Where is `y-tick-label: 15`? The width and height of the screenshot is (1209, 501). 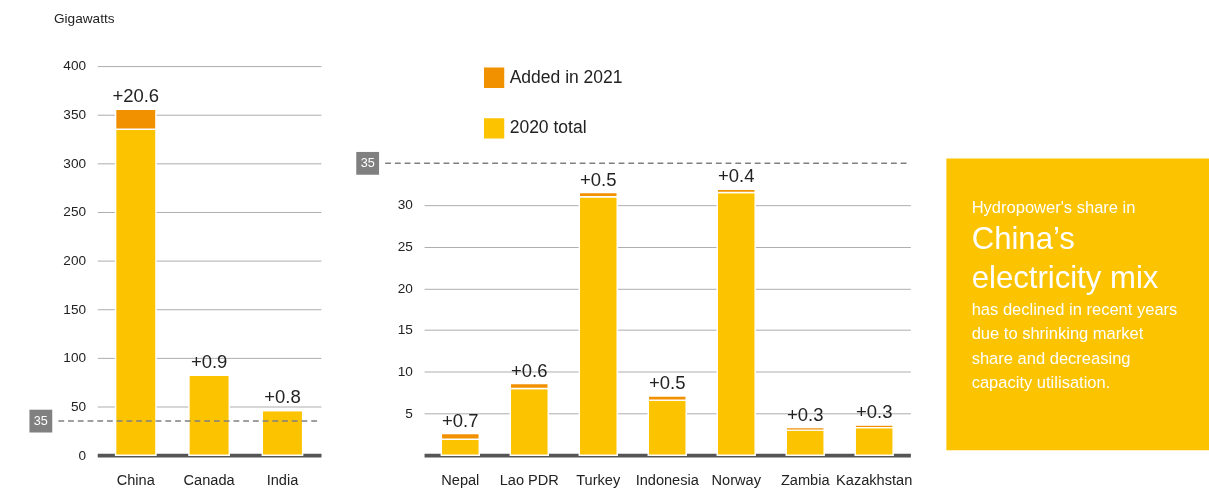
y-tick-label: 15 is located at coordinates (405, 330).